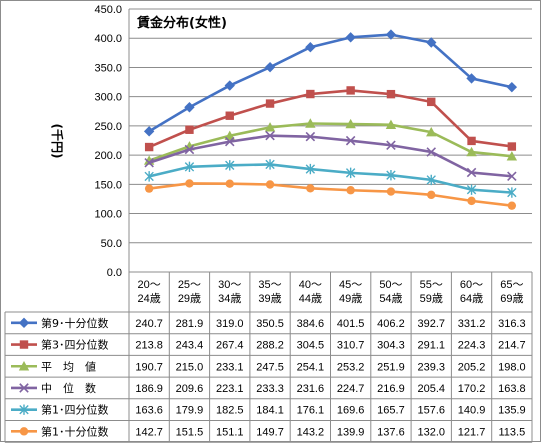 The height and width of the screenshot is (443, 541). Describe the element at coordinates (75, 323) in the screenshot. I see `legend-label: 第9･十分位数` at that location.